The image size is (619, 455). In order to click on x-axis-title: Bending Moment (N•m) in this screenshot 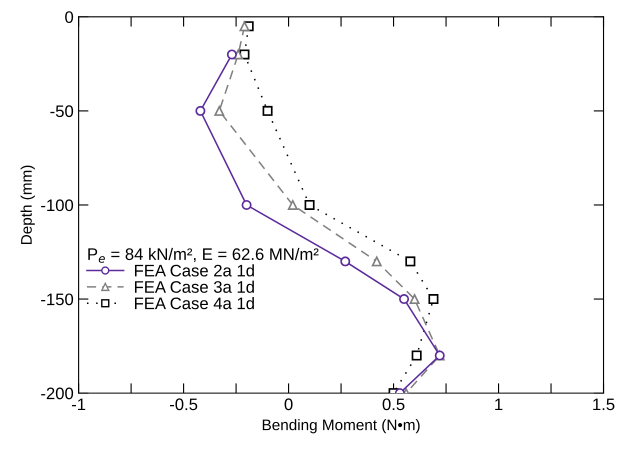, I will do `click(341, 426)`.